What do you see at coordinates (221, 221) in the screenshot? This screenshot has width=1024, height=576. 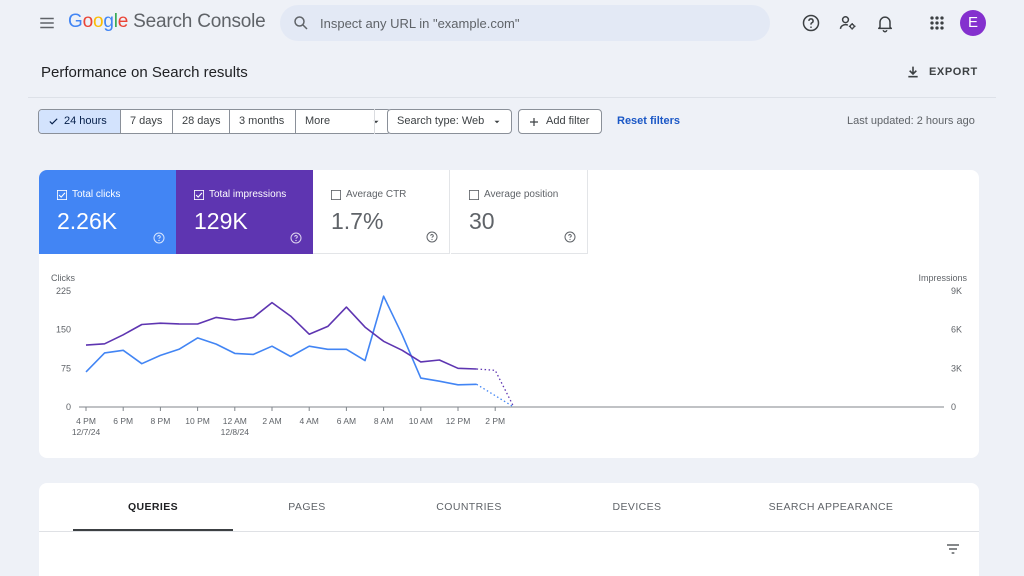 I see `metric-value: 129K` at bounding box center [221, 221].